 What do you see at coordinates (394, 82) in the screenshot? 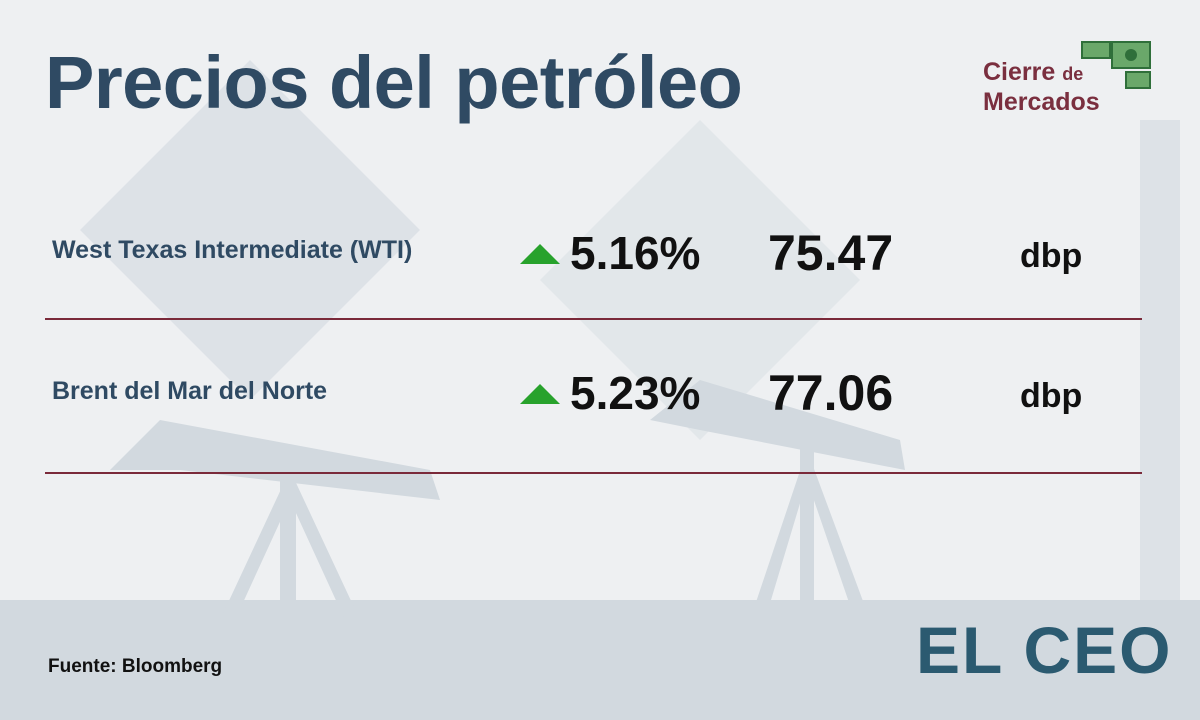
I see `title: Precios del petróleo` at bounding box center [394, 82].